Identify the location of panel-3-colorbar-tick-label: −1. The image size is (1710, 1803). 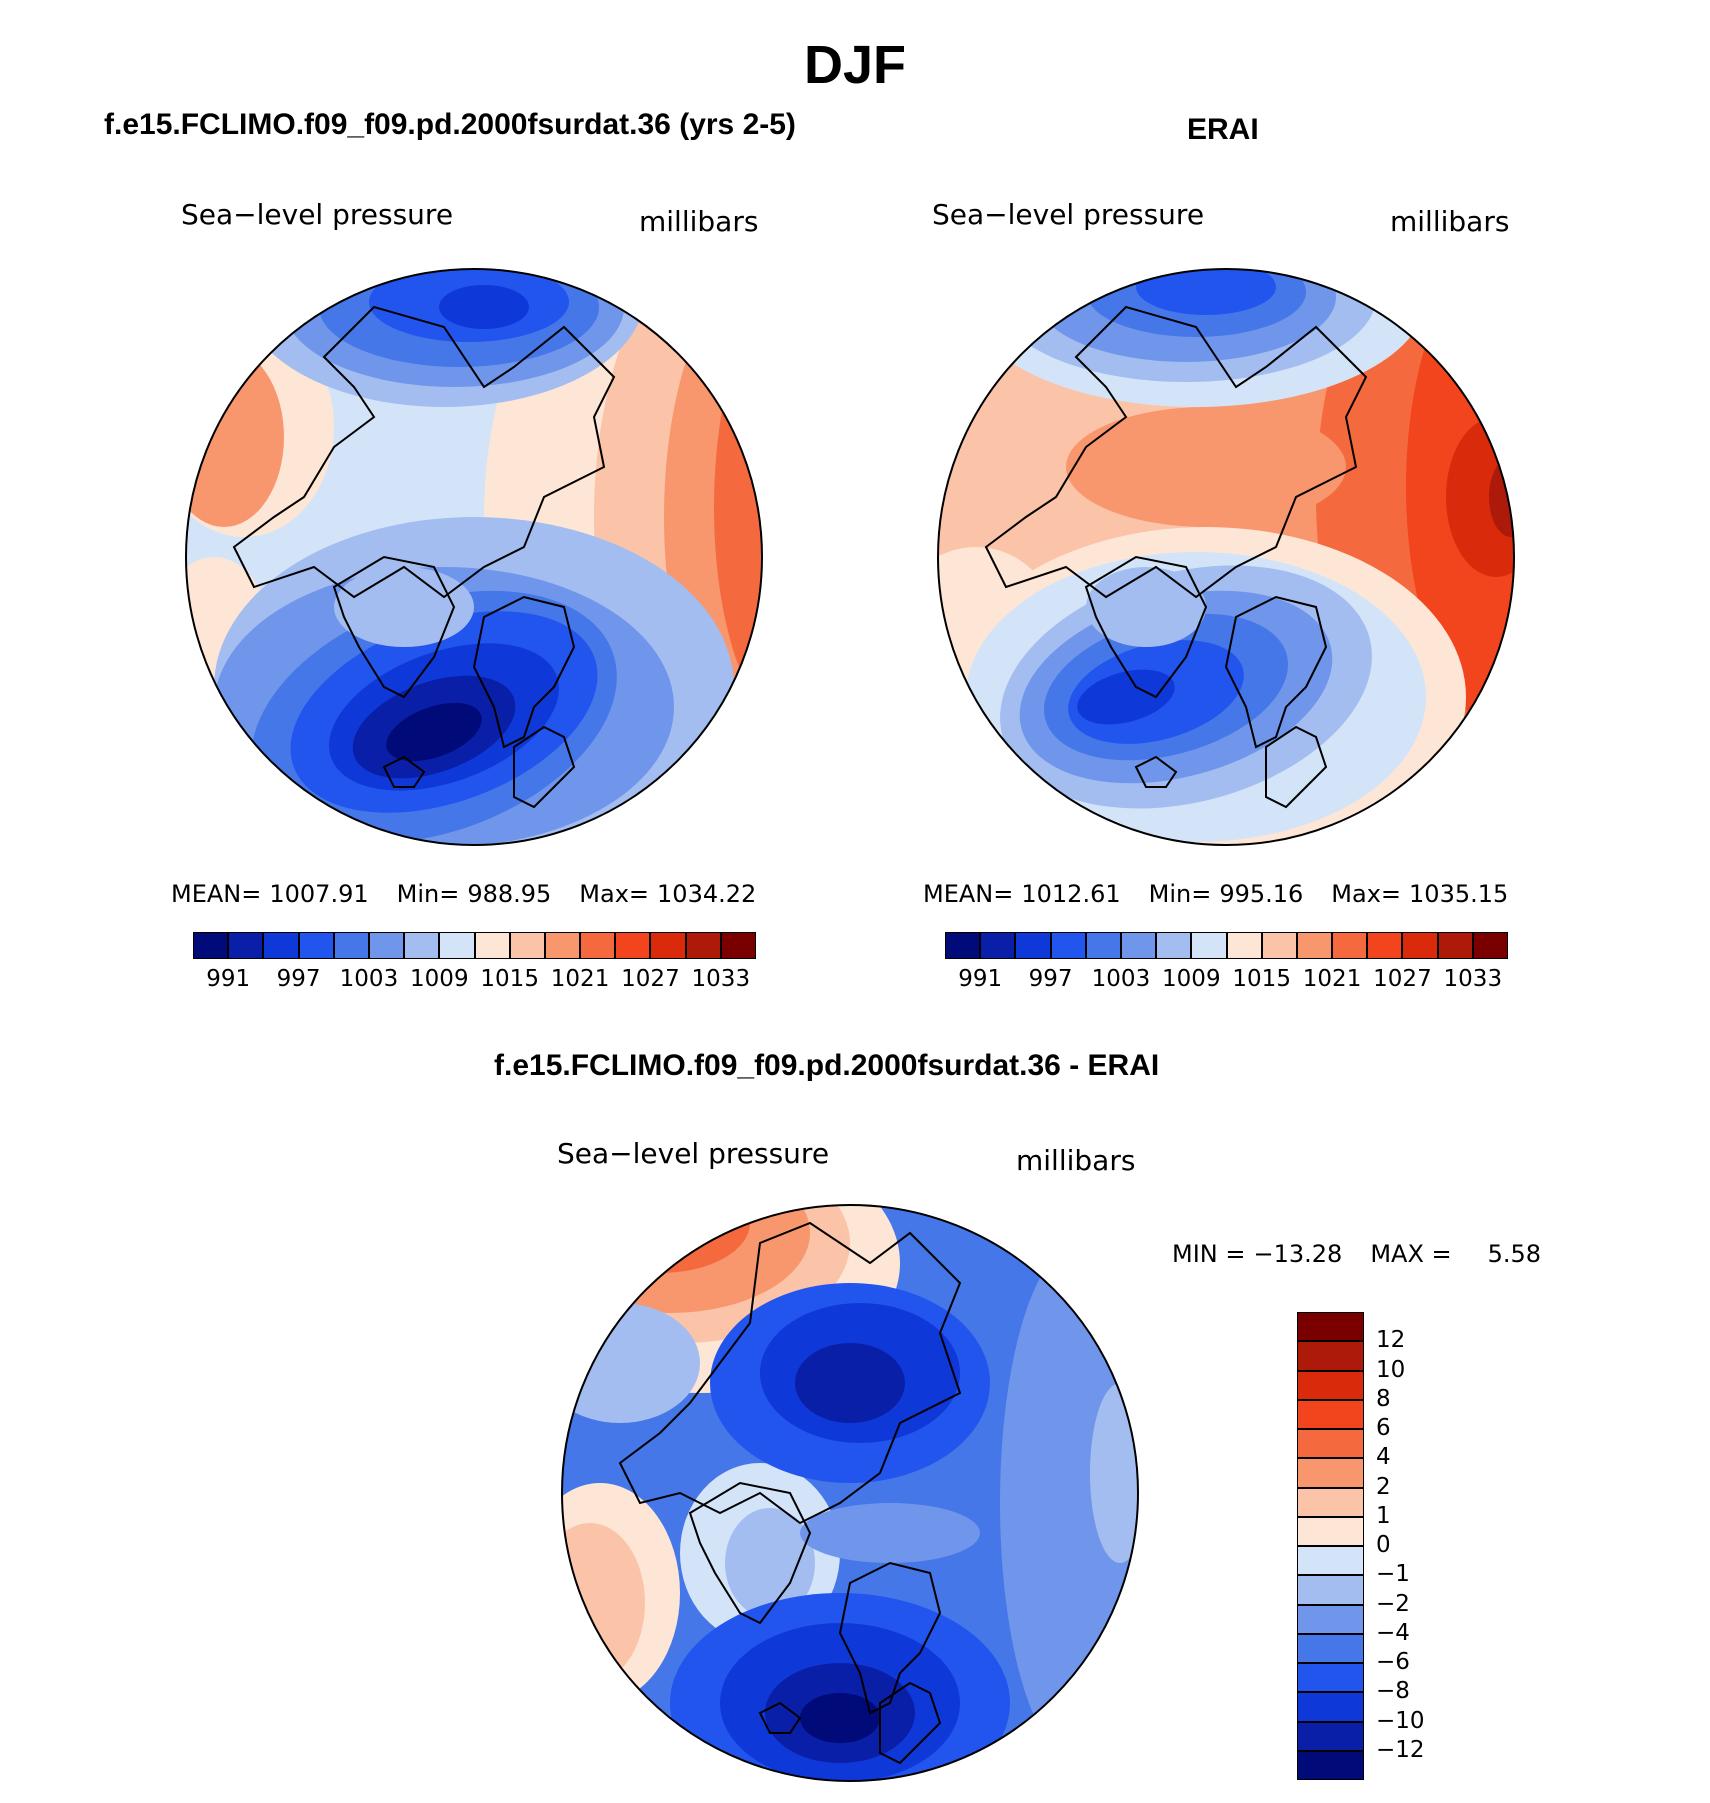
(1393, 1574).